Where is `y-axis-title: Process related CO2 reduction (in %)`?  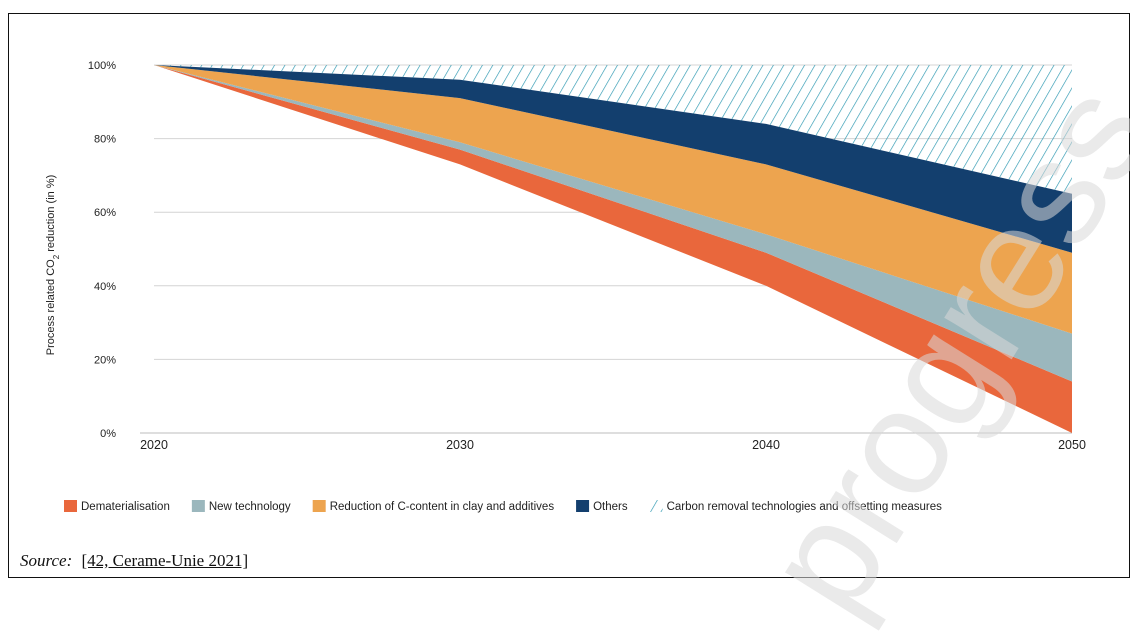
y-axis-title: Process related CO2 reduction (in %) is located at coordinates (53, 265).